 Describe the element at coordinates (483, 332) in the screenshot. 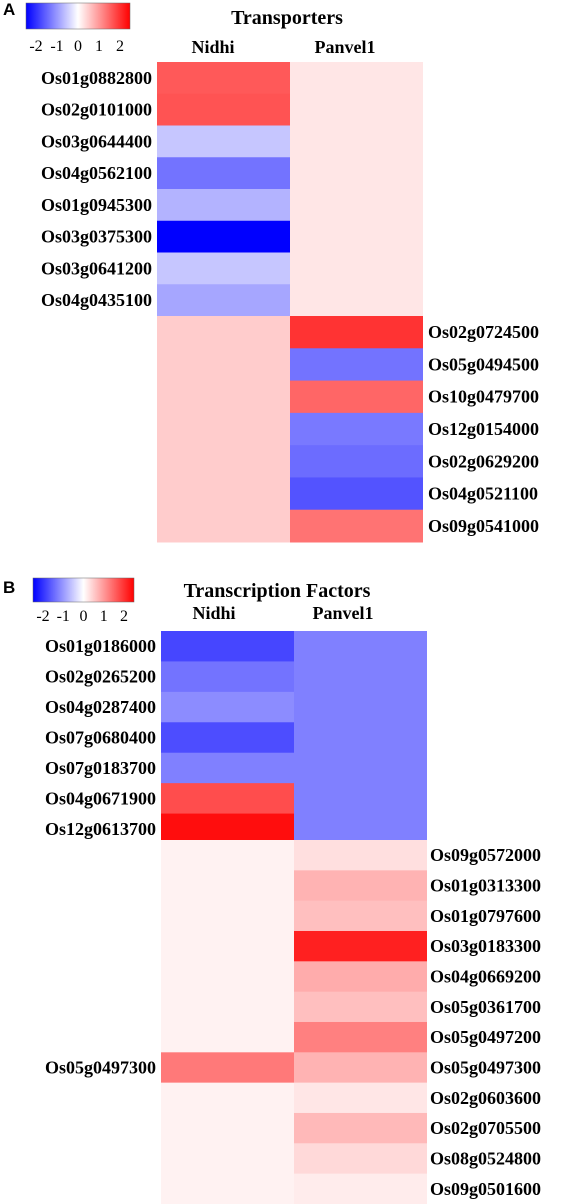

I see `gene-label: Os02g0724500` at that location.